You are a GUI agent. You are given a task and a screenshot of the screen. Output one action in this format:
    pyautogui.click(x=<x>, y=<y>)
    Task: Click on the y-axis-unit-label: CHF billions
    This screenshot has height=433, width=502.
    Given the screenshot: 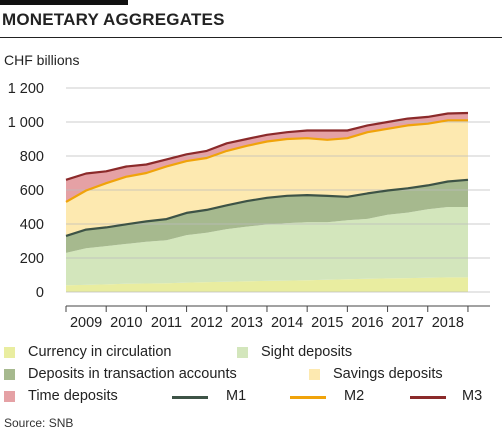 What is the action you would take?
    pyautogui.click(x=42, y=60)
    